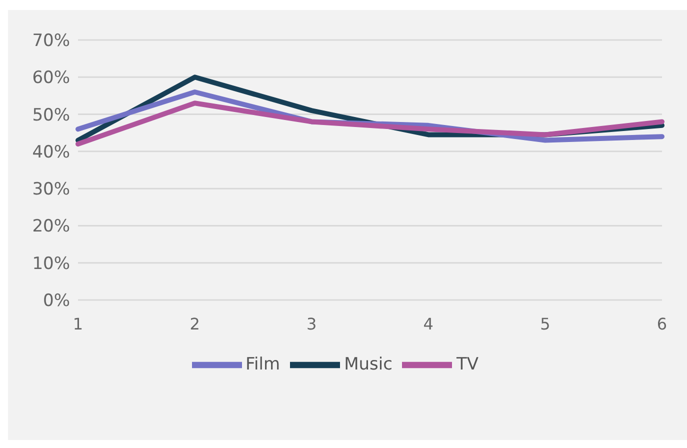 The width and height of the screenshot is (687, 448). I want to click on y-tick-label: 20%, so click(51, 226).